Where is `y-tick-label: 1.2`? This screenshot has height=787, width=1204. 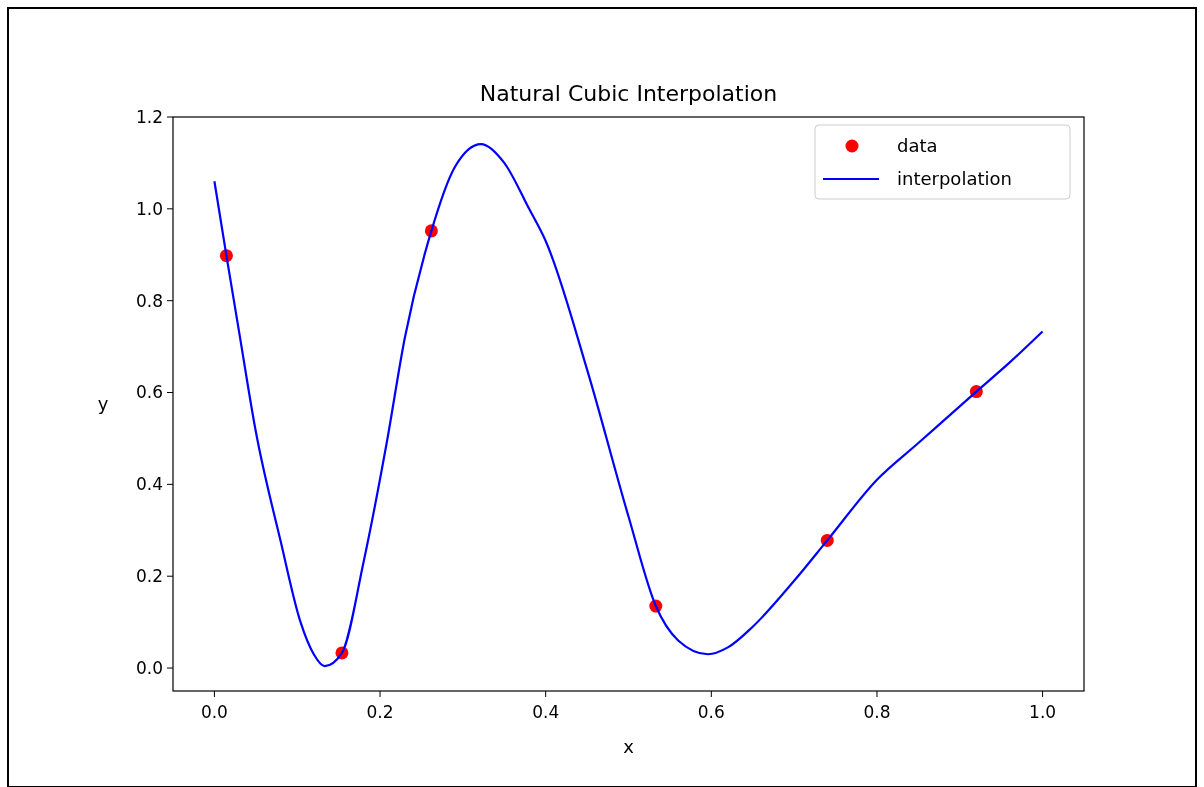
y-tick-label: 1.2 is located at coordinates (149, 116).